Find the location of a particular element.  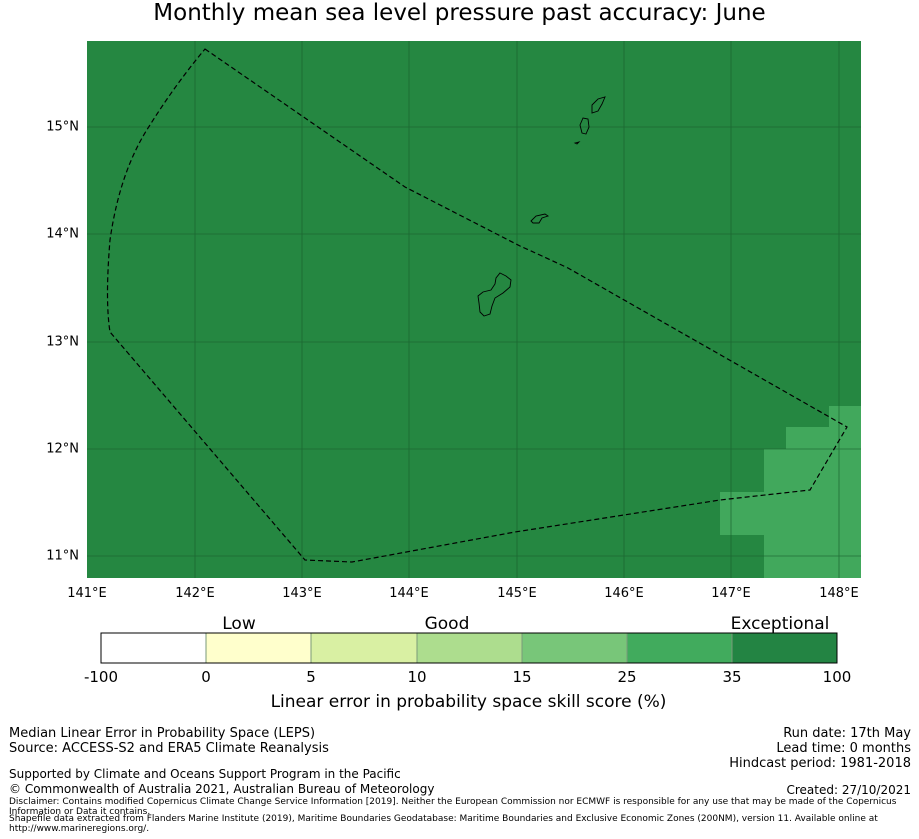

island-aguijan is located at coordinates (577, 143).